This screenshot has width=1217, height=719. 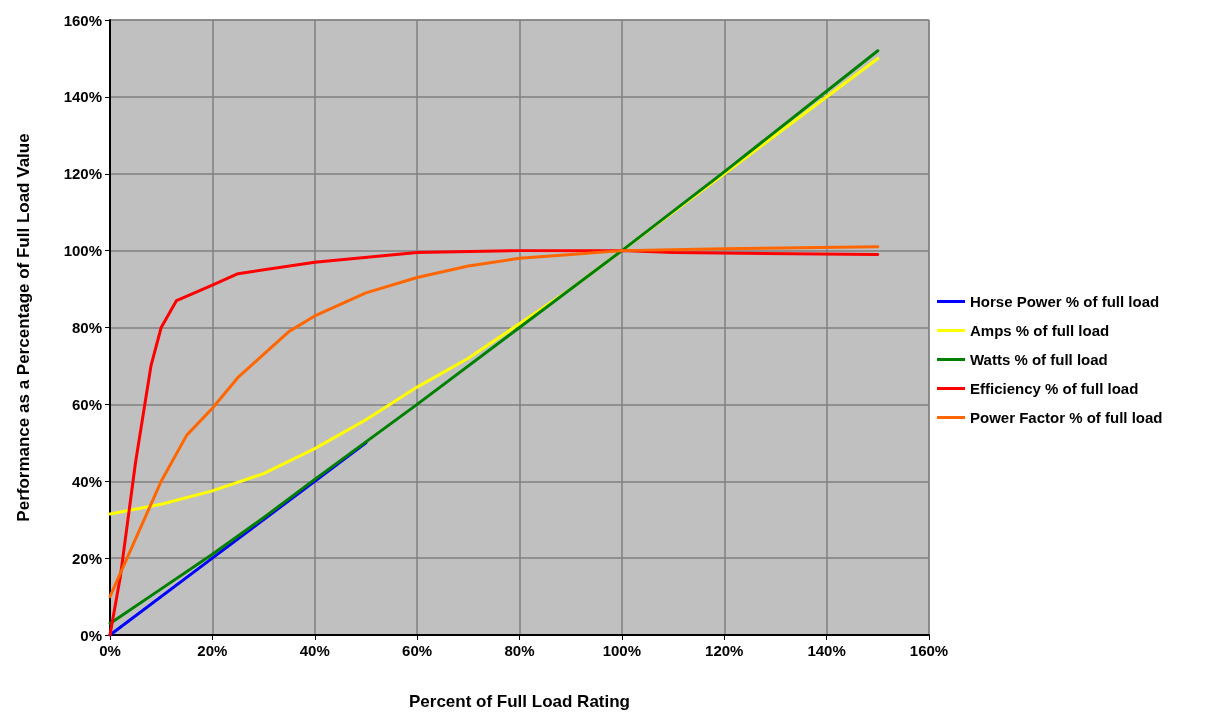 What do you see at coordinates (86, 327) in the screenshot?
I see `y-tick-label: 80%` at bounding box center [86, 327].